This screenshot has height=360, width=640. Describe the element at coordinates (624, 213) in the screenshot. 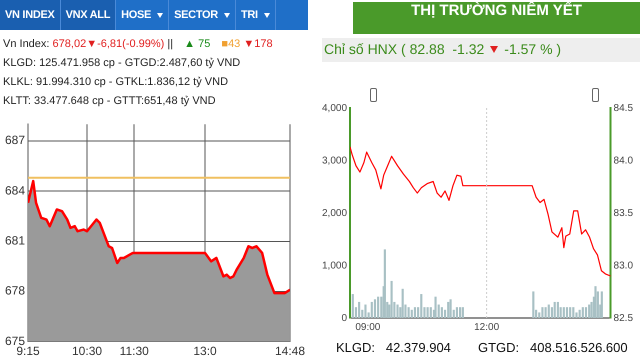

I see `y2-tick-label: 83.5` at that location.